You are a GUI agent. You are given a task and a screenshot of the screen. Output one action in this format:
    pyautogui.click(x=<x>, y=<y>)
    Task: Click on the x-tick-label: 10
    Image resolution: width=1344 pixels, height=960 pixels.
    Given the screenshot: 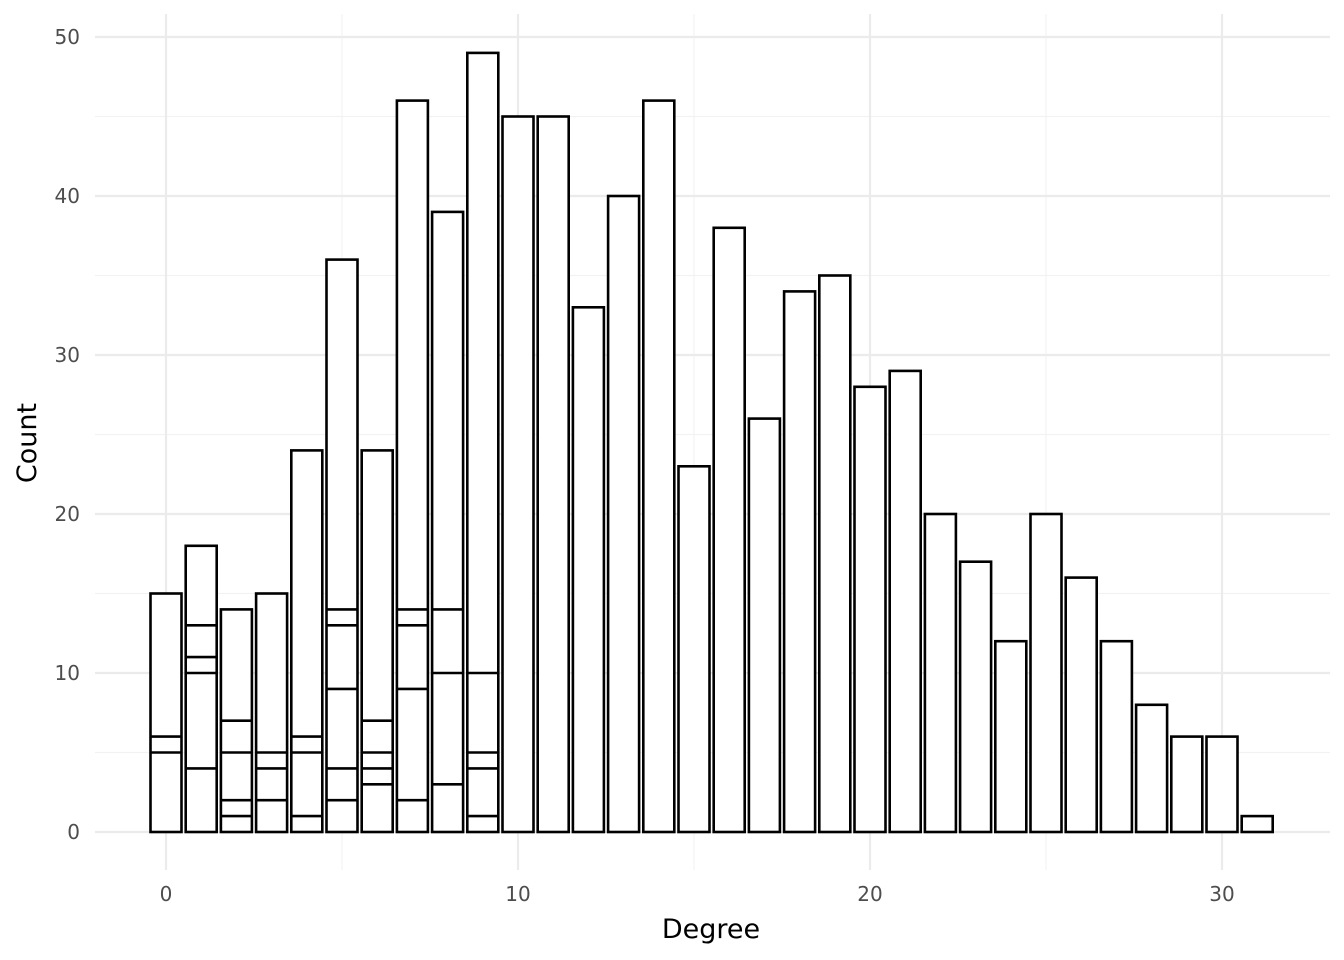 What is the action you would take?
    pyautogui.click(x=517, y=894)
    